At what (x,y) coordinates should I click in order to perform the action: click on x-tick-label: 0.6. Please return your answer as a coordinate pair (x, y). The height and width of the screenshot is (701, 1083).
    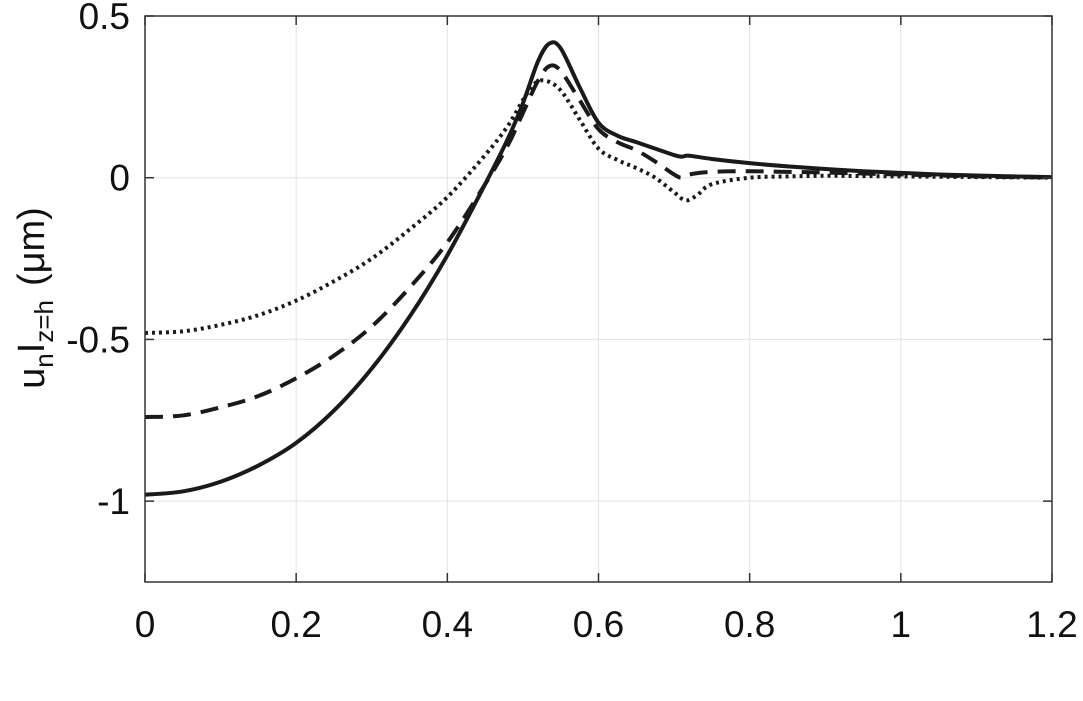
    Looking at the image, I should click on (598, 624).